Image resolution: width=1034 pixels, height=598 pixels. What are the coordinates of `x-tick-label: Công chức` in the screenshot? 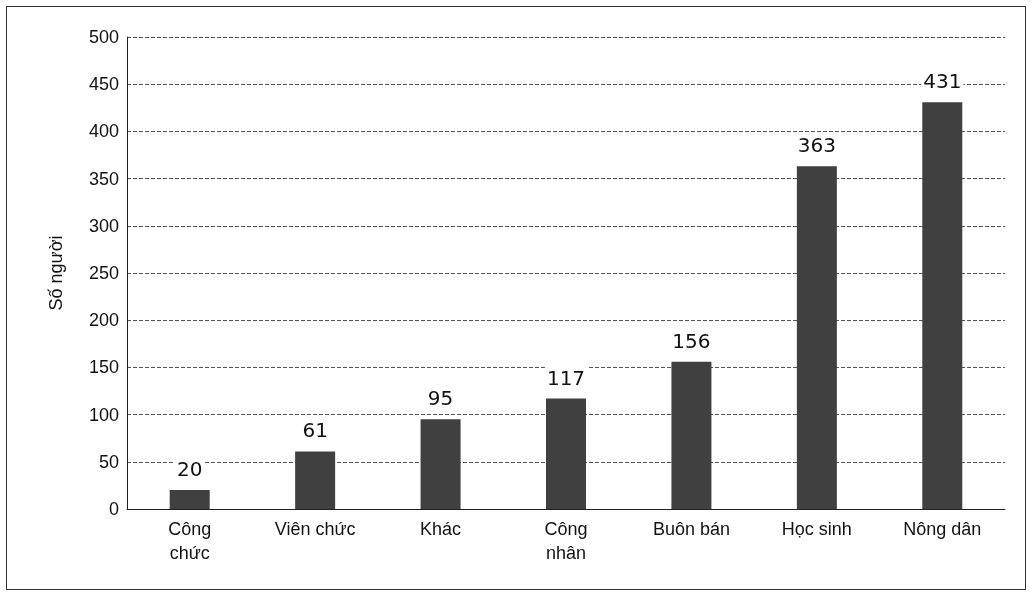 It's located at (190, 541).